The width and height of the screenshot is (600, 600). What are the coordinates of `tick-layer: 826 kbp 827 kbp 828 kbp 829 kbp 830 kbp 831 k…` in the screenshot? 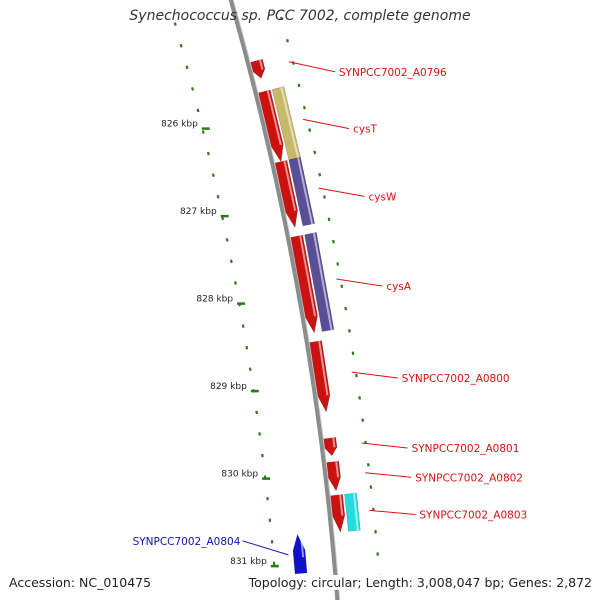 It's located at (220, 344).